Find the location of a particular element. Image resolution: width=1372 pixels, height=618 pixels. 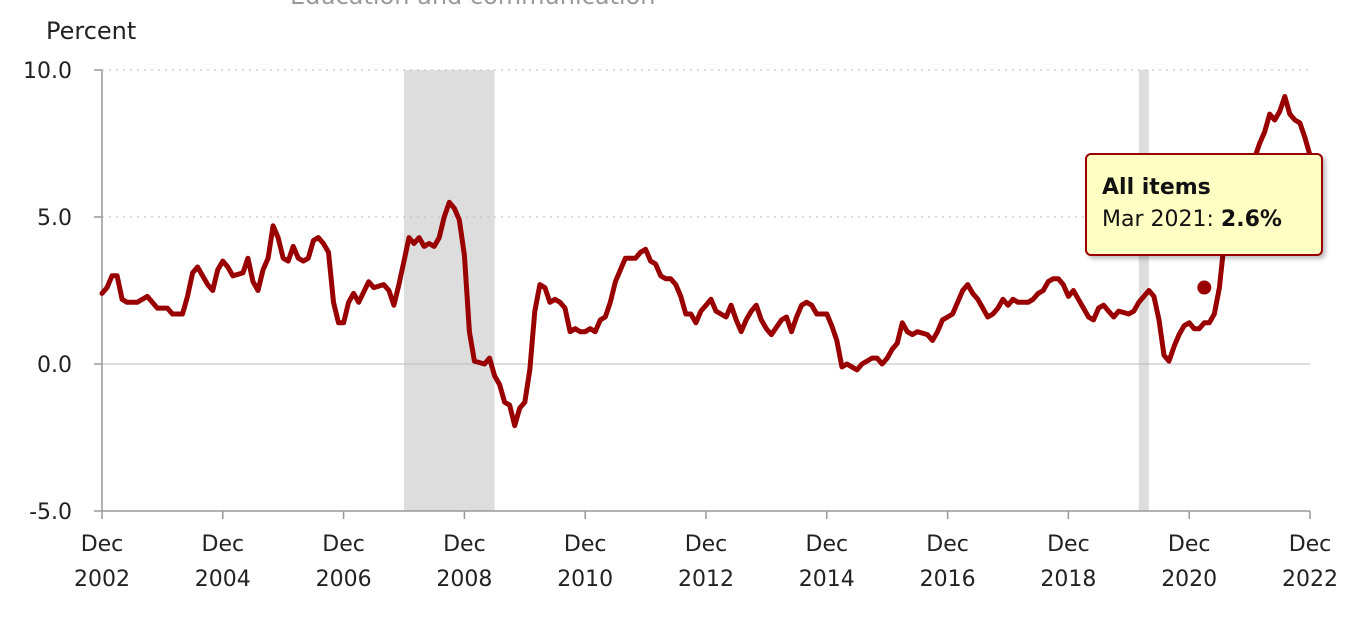

y-tick-label: 5.0 is located at coordinates (54, 218).